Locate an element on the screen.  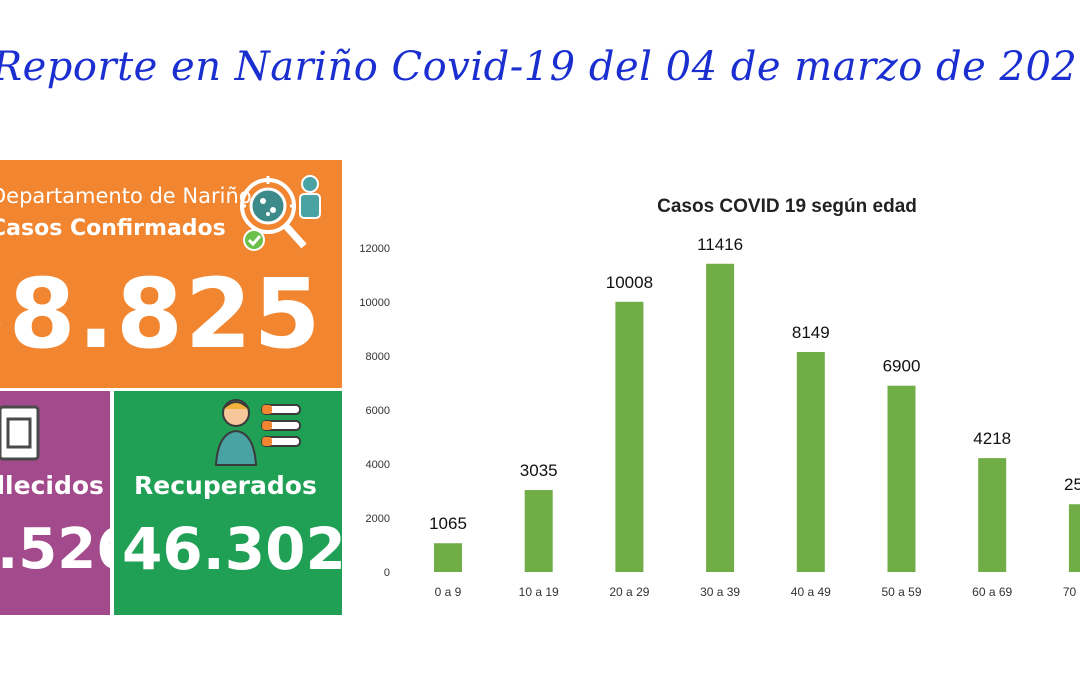
deaths-value: 1.526 is located at coordinates (55, 549).